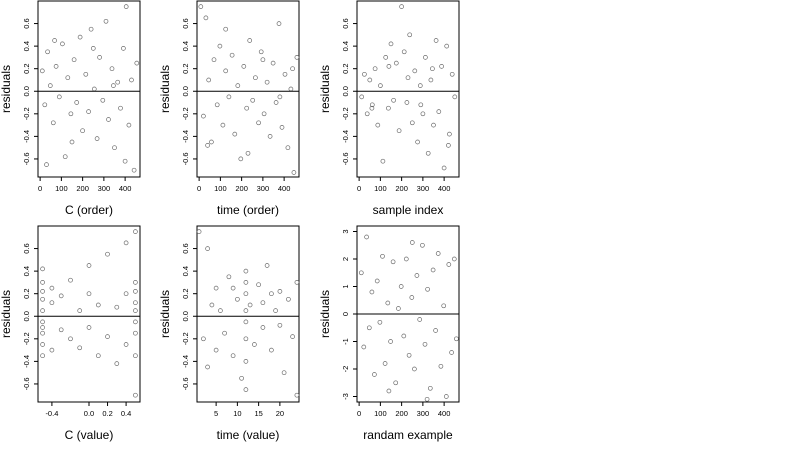 Image resolution: width=800 pixels, height=450 pixels. What do you see at coordinates (345, 259) in the screenshot?
I see `y-tick-label: 2` at bounding box center [345, 259].